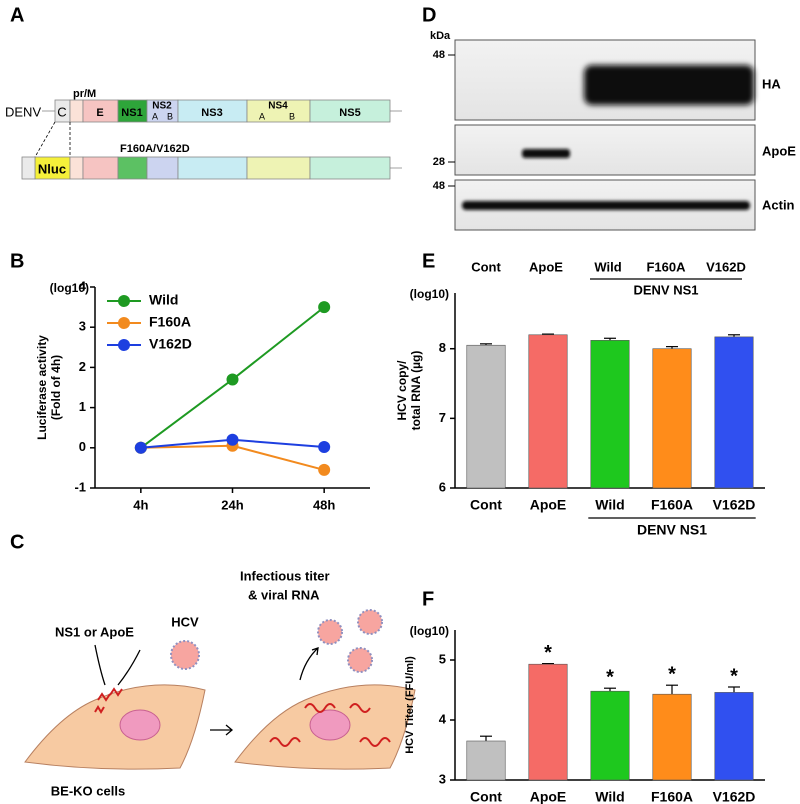 The image size is (800, 804). Describe the element at coordinates (23, 111) in the screenshot. I see `genome-name: DENV` at that location.